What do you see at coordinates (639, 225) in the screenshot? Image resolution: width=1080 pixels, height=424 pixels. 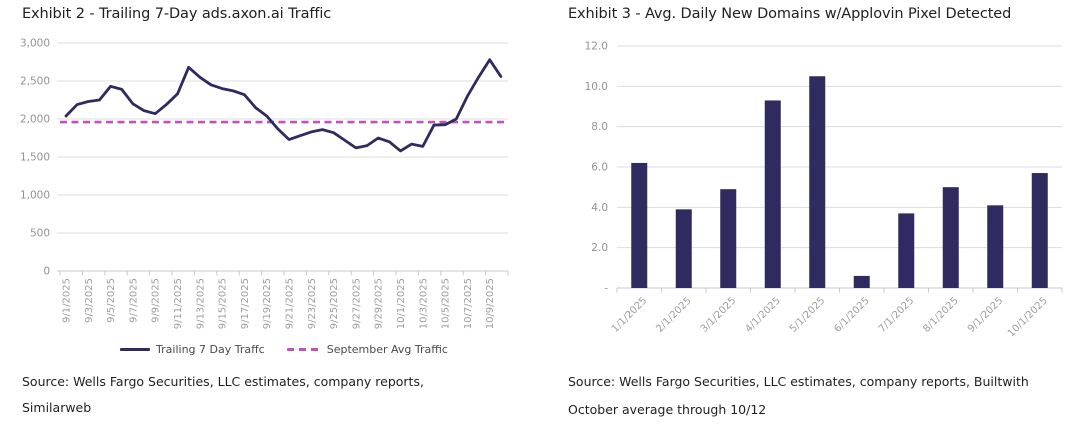 I see `bar-1/1/2025` at bounding box center [639, 225].